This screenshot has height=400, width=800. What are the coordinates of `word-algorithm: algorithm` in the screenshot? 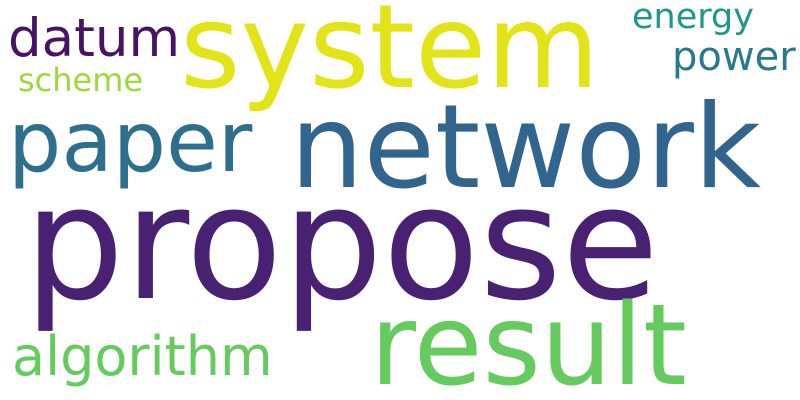 It's located at (142, 356).